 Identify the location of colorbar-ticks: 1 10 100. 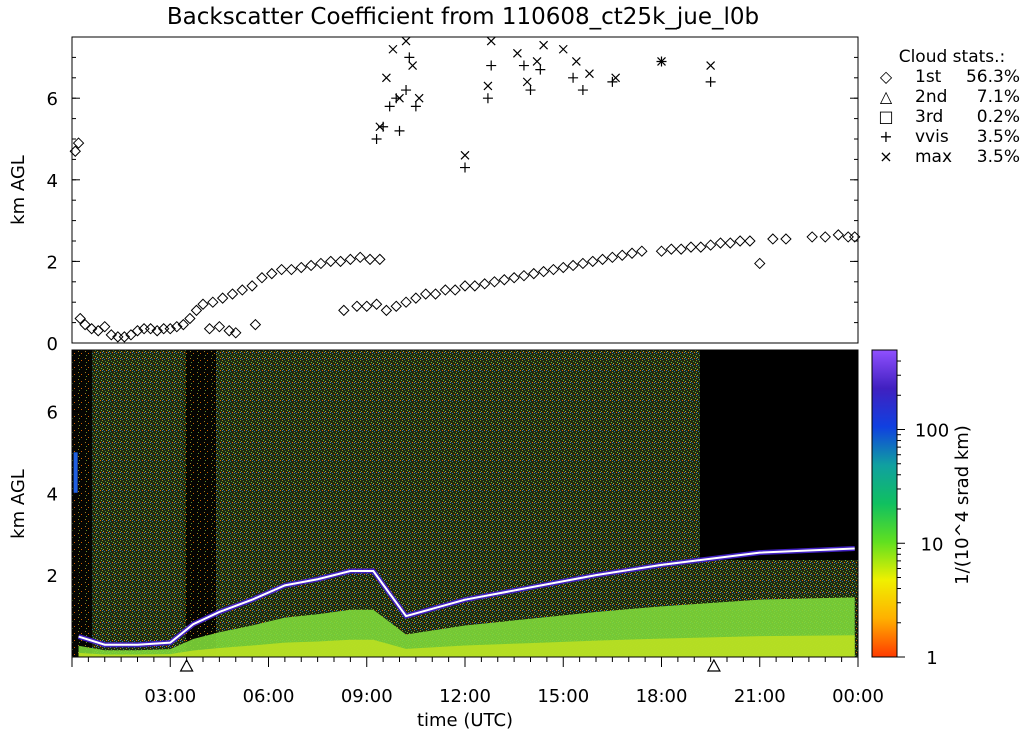
(923, 514).